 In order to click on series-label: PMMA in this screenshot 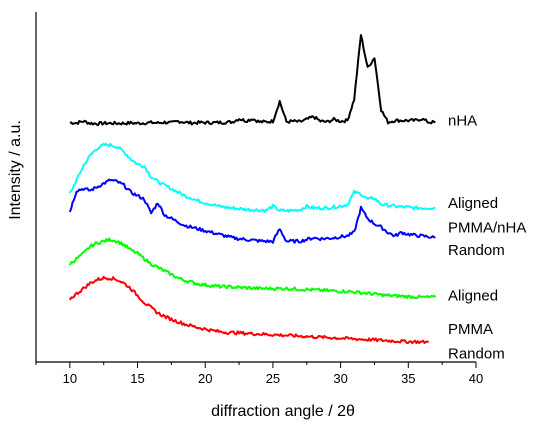, I will do `click(470, 329)`.